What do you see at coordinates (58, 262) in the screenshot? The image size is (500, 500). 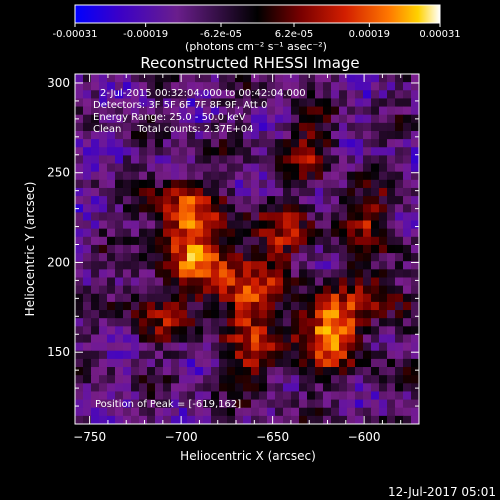 I see `y-tick-label: 200` at bounding box center [58, 262].